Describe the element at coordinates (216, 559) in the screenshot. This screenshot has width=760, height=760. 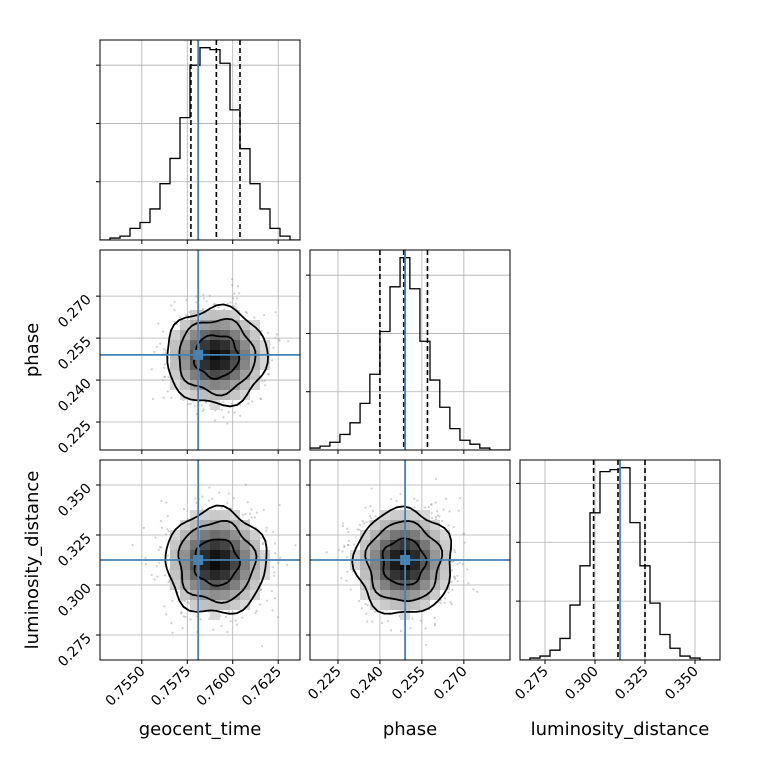
I see `contour-outer` at that location.